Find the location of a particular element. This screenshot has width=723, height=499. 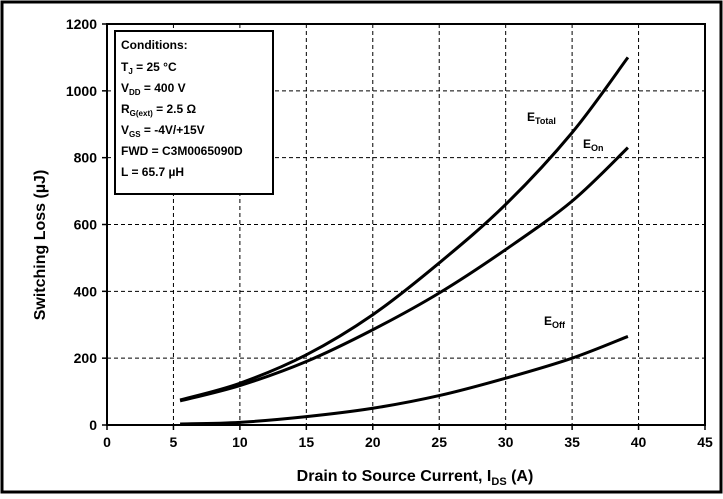

conditions-line: L = 65.7 µH is located at coordinates (152, 172).